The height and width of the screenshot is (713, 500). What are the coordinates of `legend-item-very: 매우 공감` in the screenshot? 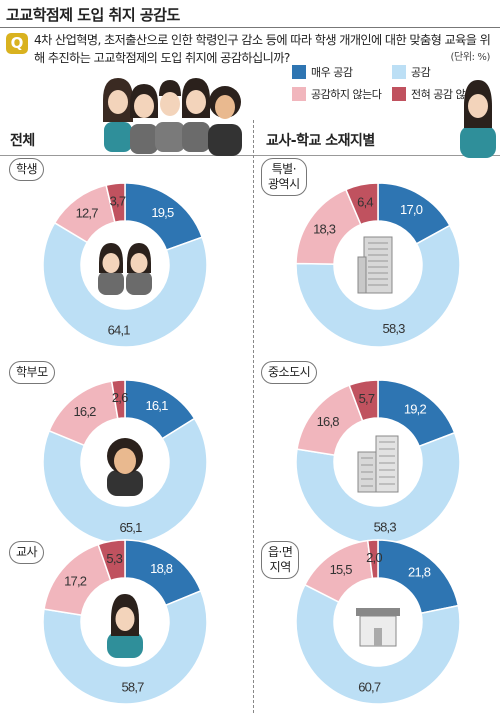 It's located at (322, 72).